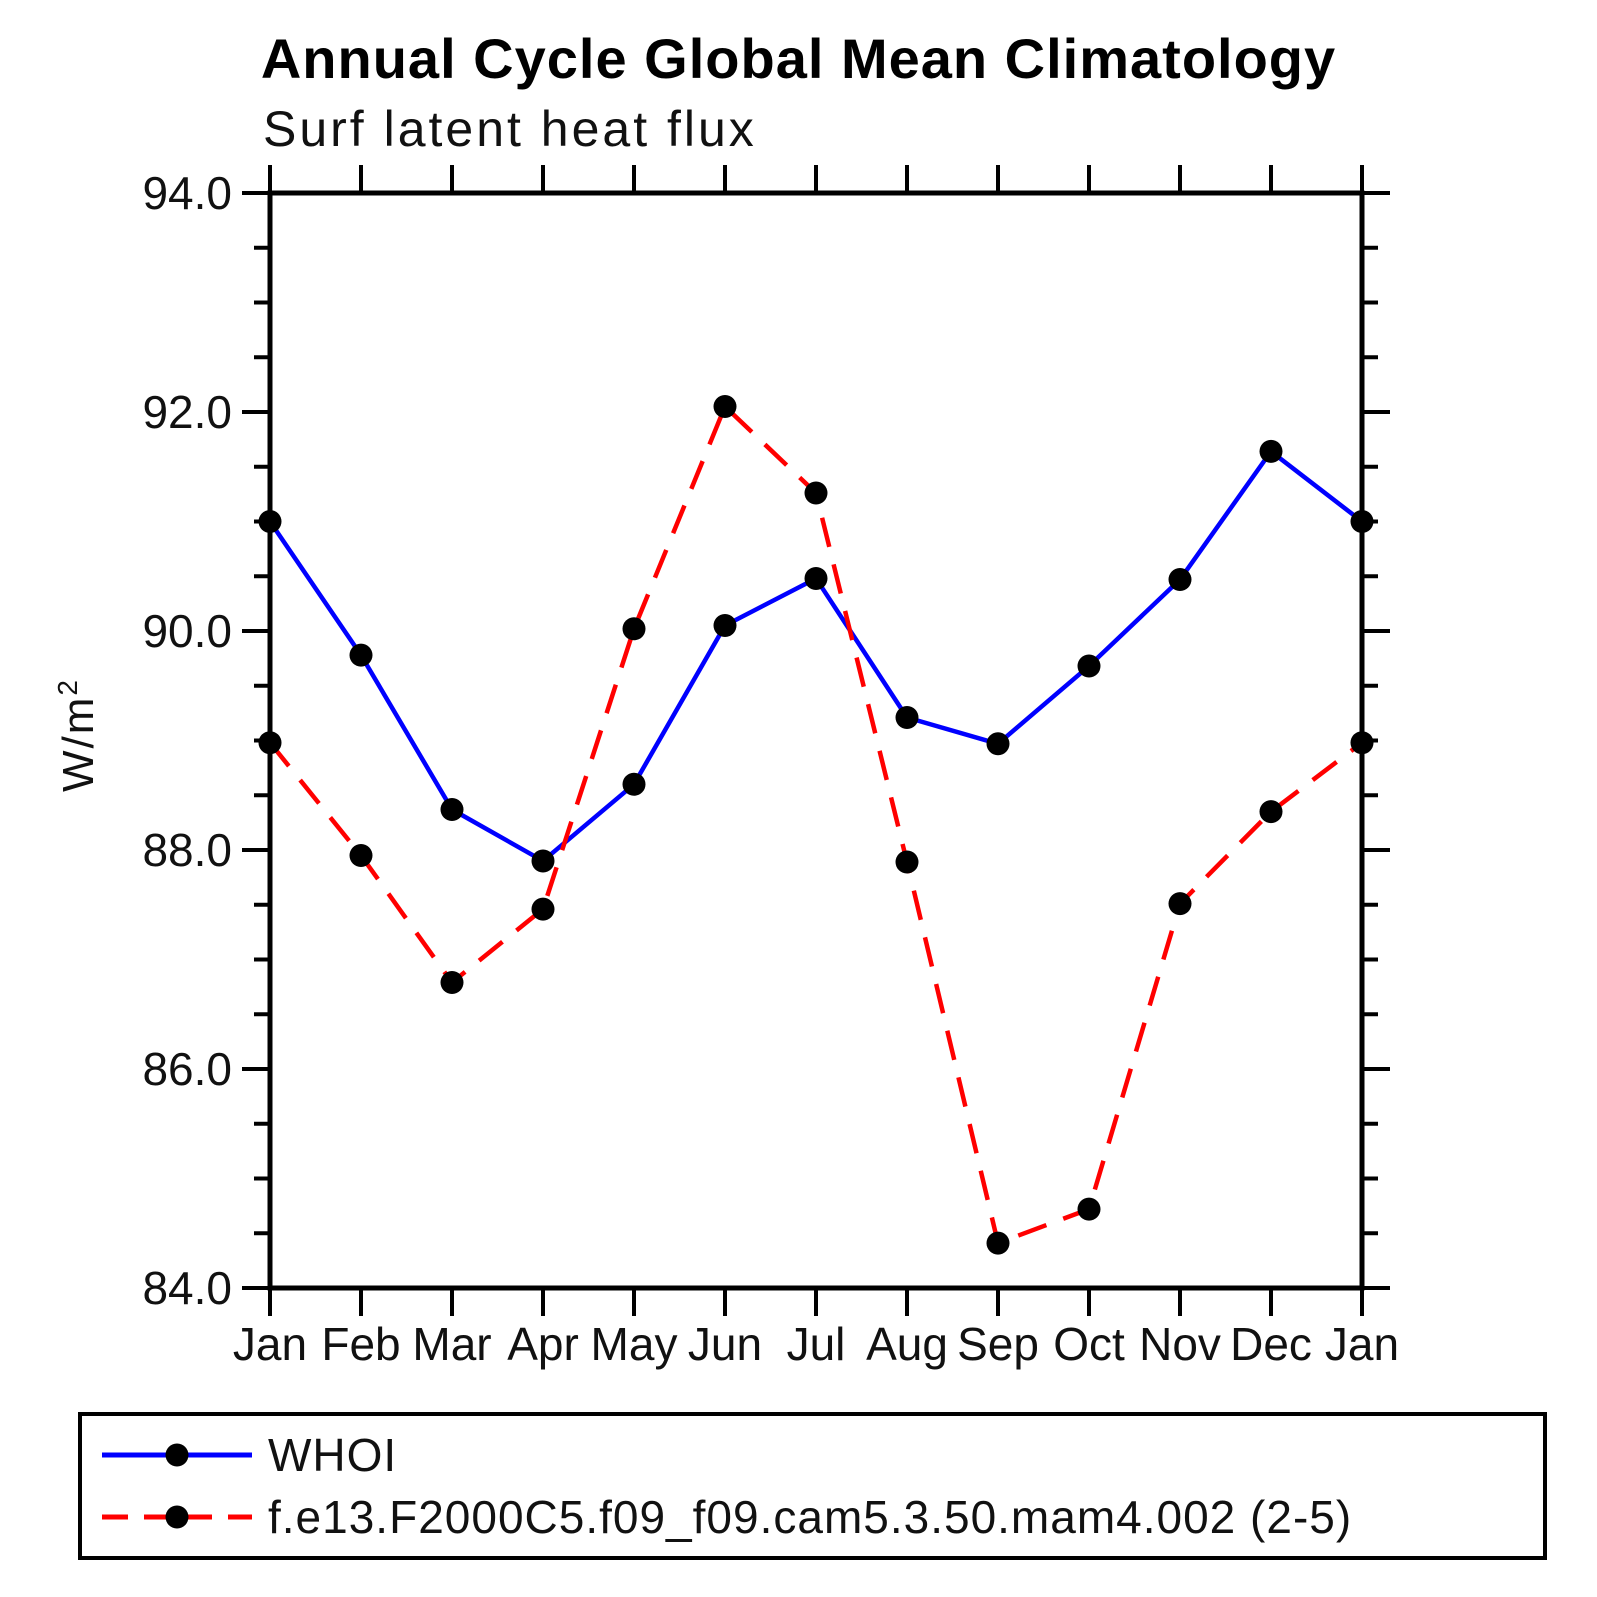 This screenshot has height=1597, width=1597. What do you see at coordinates (816, 1344) in the screenshot?
I see `x-tick-label: Jul` at bounding box center [816, 1344].